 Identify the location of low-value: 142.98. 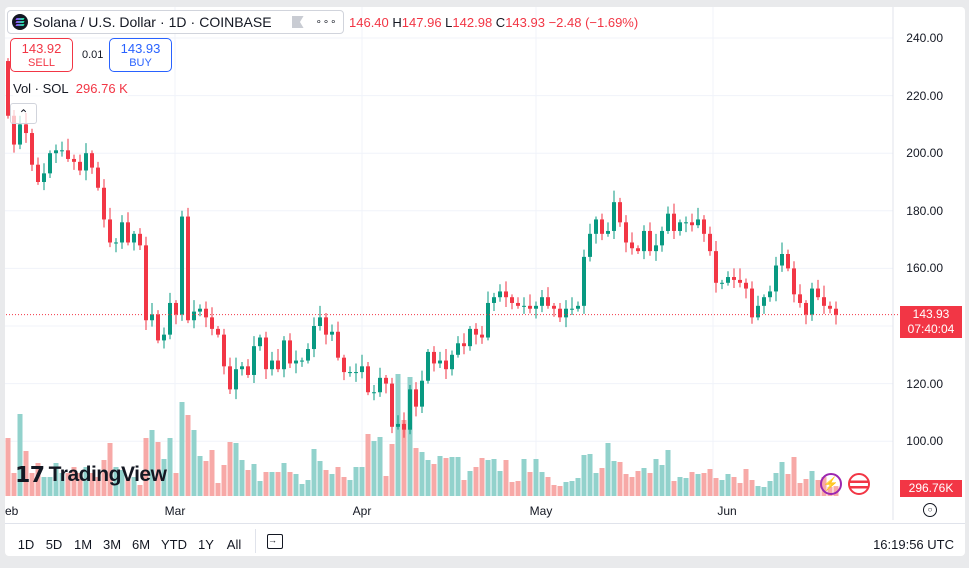
(472, 22).